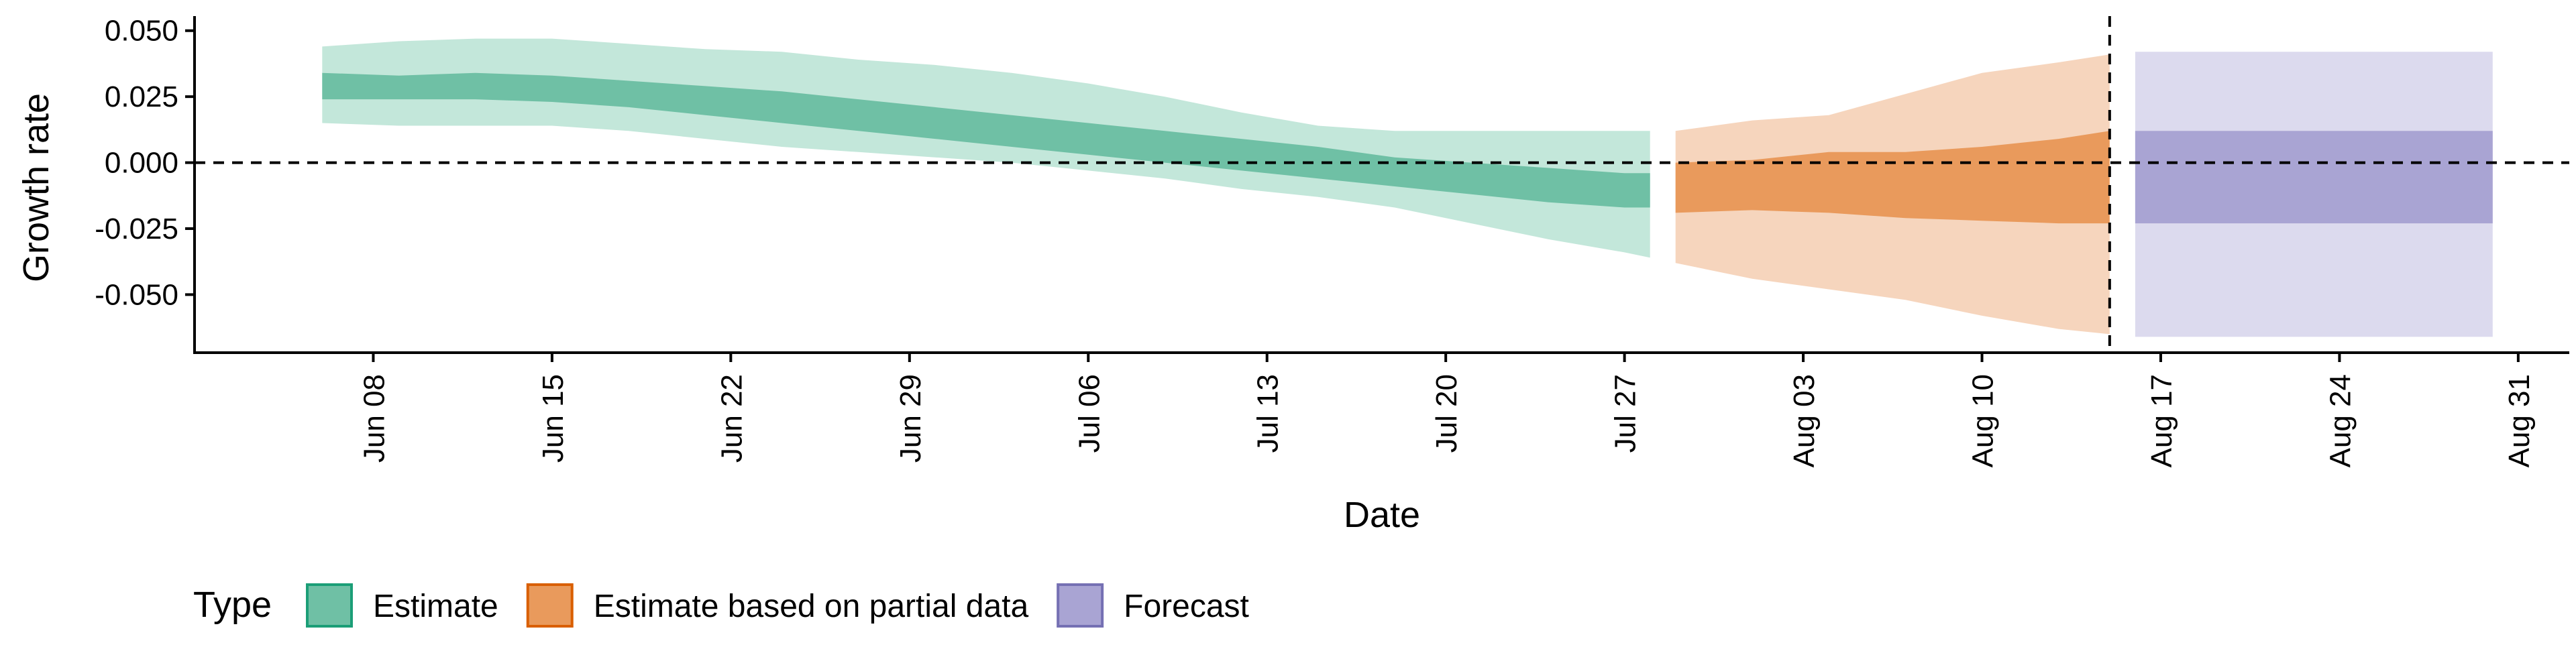 The height and width of the screenshot is (647, 2576). Describe the element at coordinates (1186, 606) in the screenshot. I see `legend-label: Forecast` at that location.